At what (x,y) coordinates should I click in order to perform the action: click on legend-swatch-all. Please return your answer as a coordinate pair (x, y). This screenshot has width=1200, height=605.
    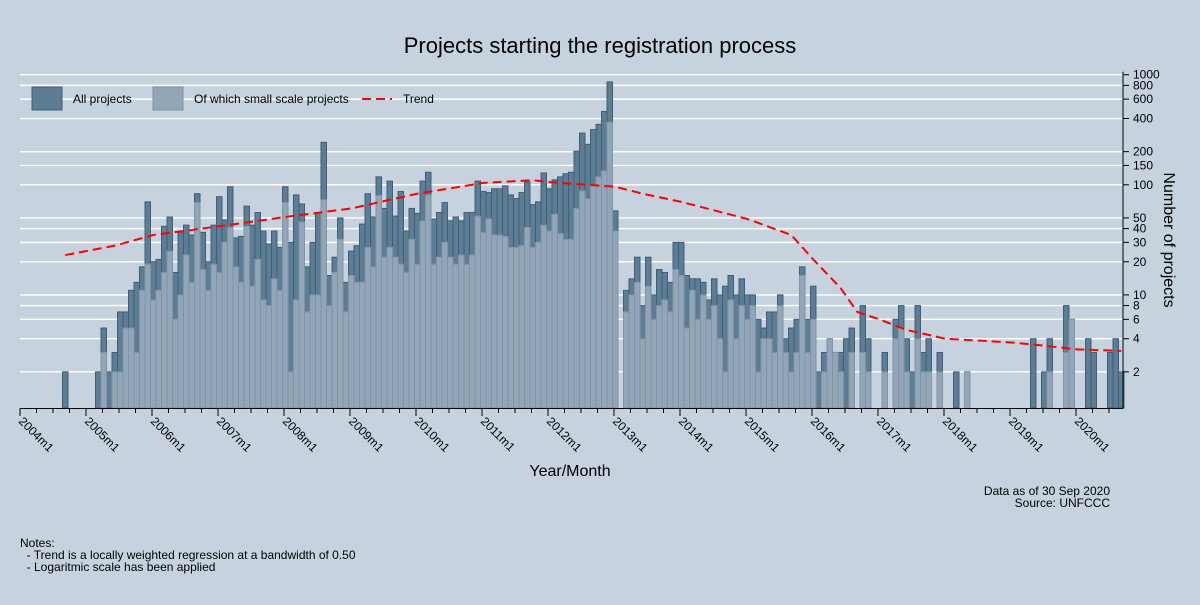
    Looking at the image, I should click on (47, 98).